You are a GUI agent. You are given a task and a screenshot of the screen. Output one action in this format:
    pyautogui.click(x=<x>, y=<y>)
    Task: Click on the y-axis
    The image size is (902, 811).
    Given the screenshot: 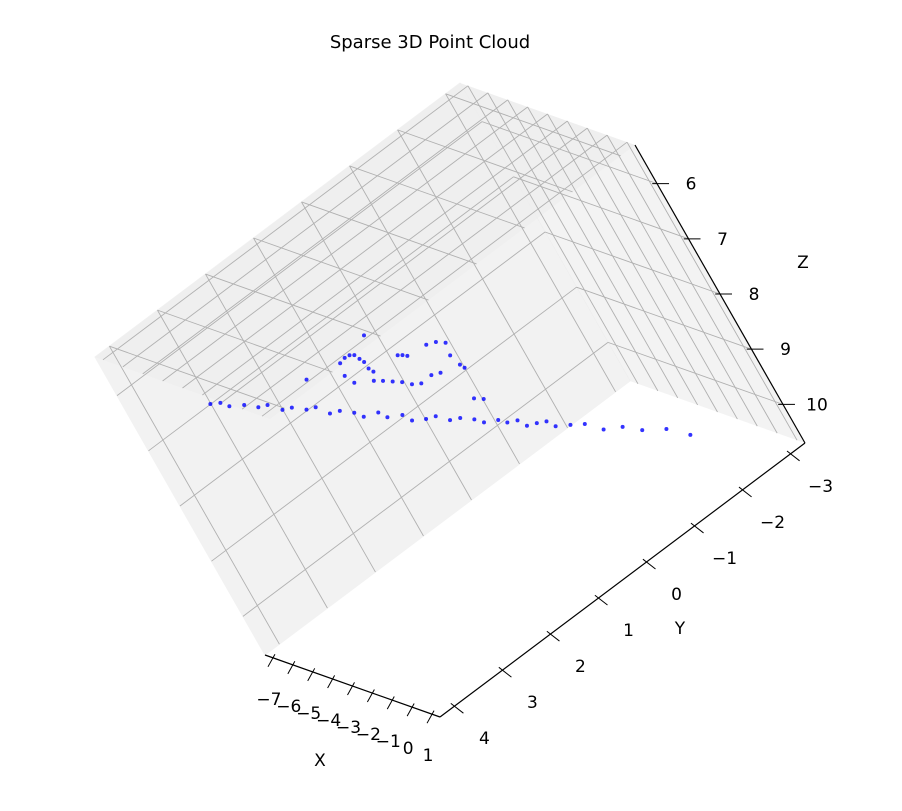 What is the action you would take?
    pyautogui.click(x=622, y=580)
    